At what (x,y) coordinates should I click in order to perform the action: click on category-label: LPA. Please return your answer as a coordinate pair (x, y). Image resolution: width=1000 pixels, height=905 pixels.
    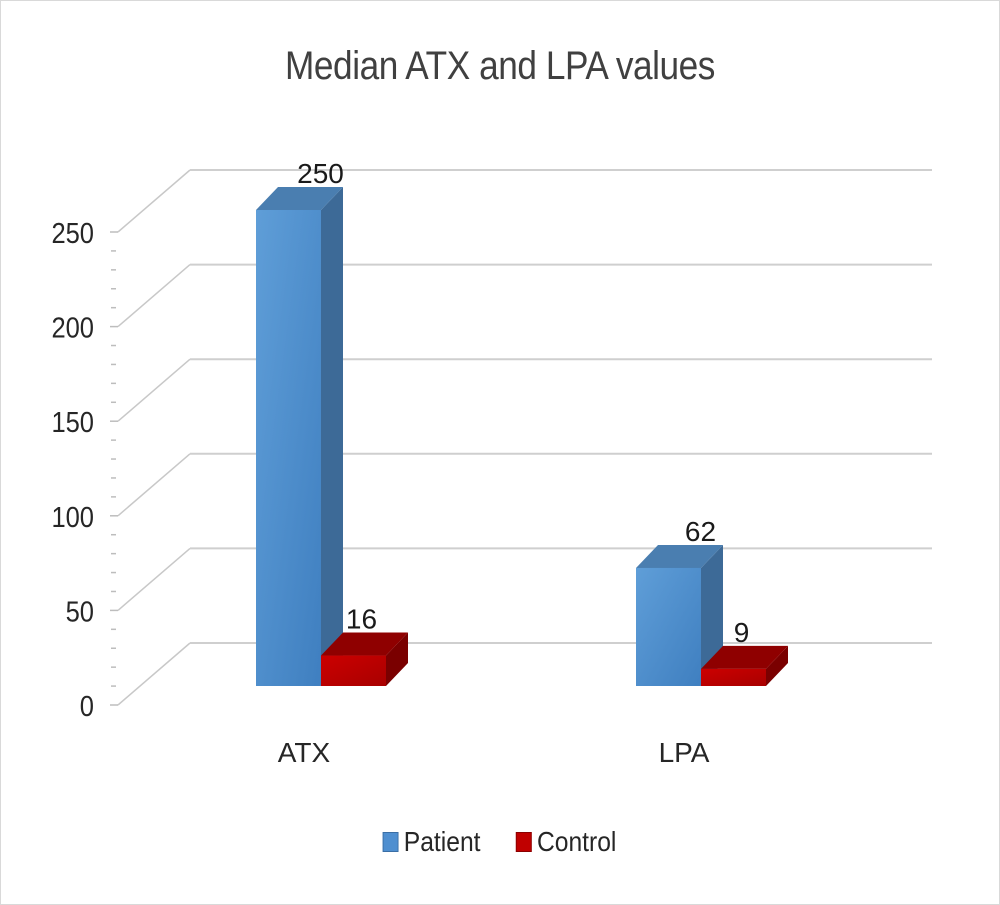
    Looking at the image, I should click on (684, 752).